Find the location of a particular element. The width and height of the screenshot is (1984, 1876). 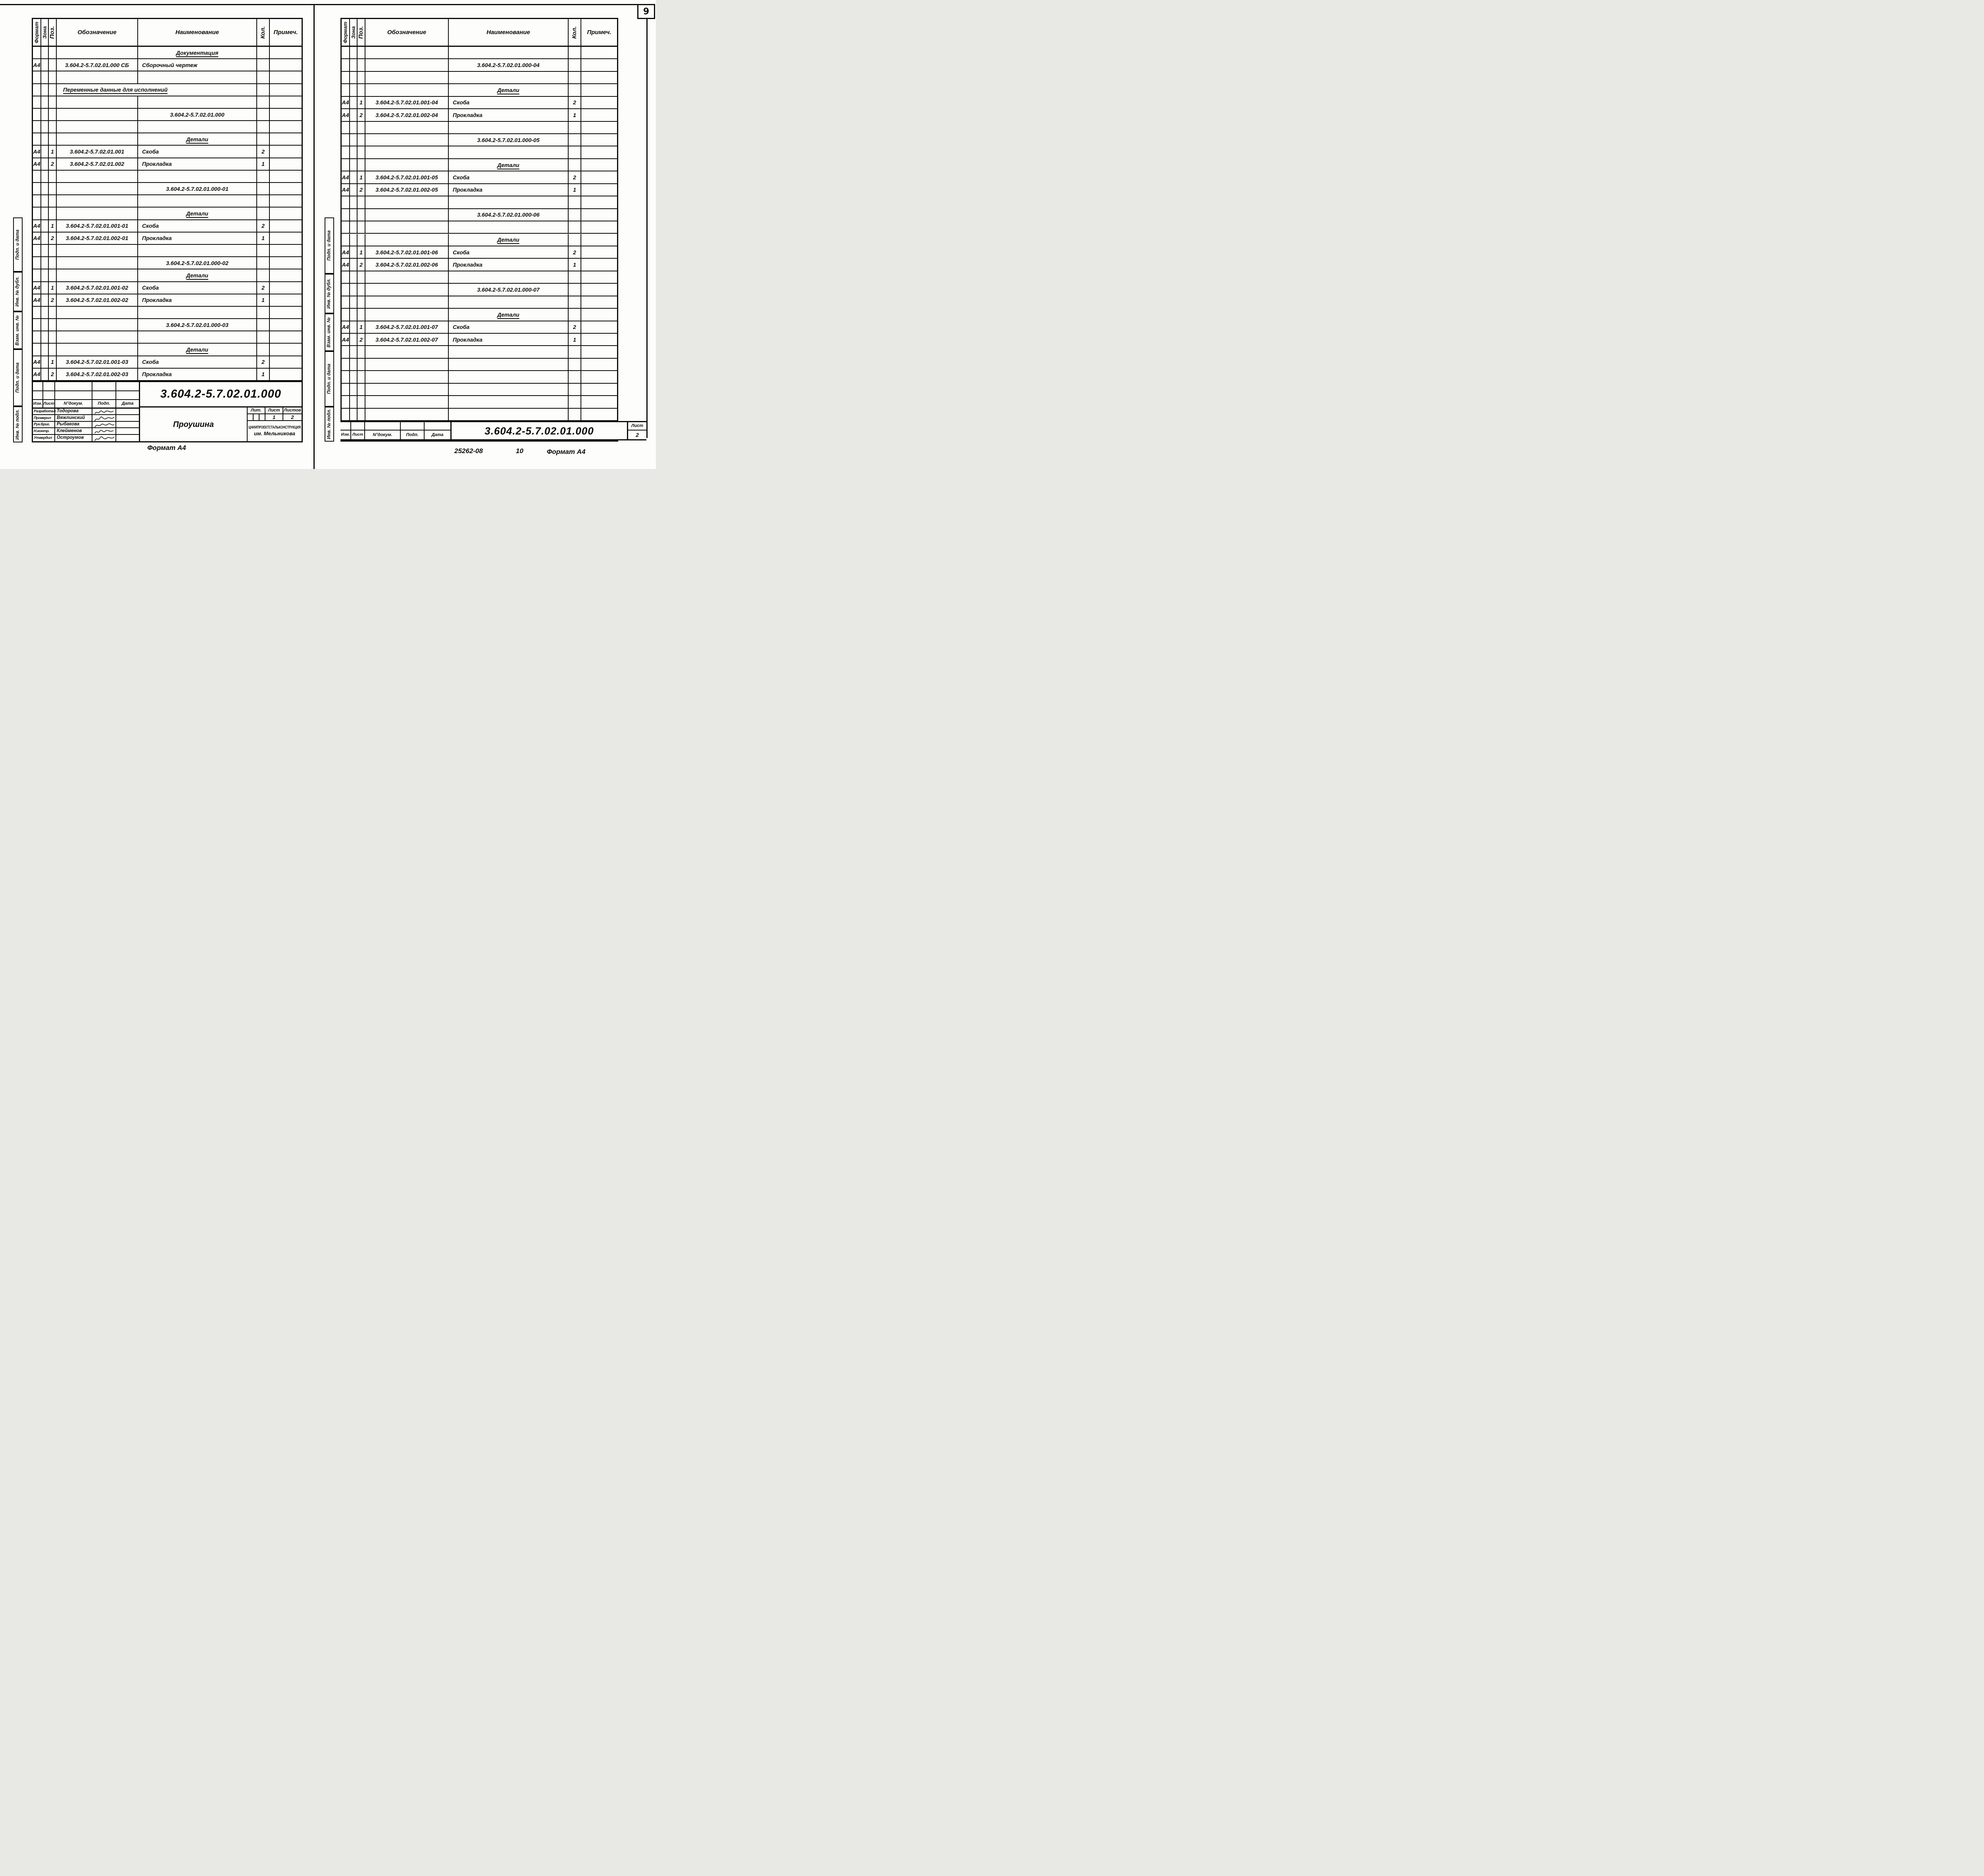

column-header-note-label: Примеч. is located at coordinates (599, 32).